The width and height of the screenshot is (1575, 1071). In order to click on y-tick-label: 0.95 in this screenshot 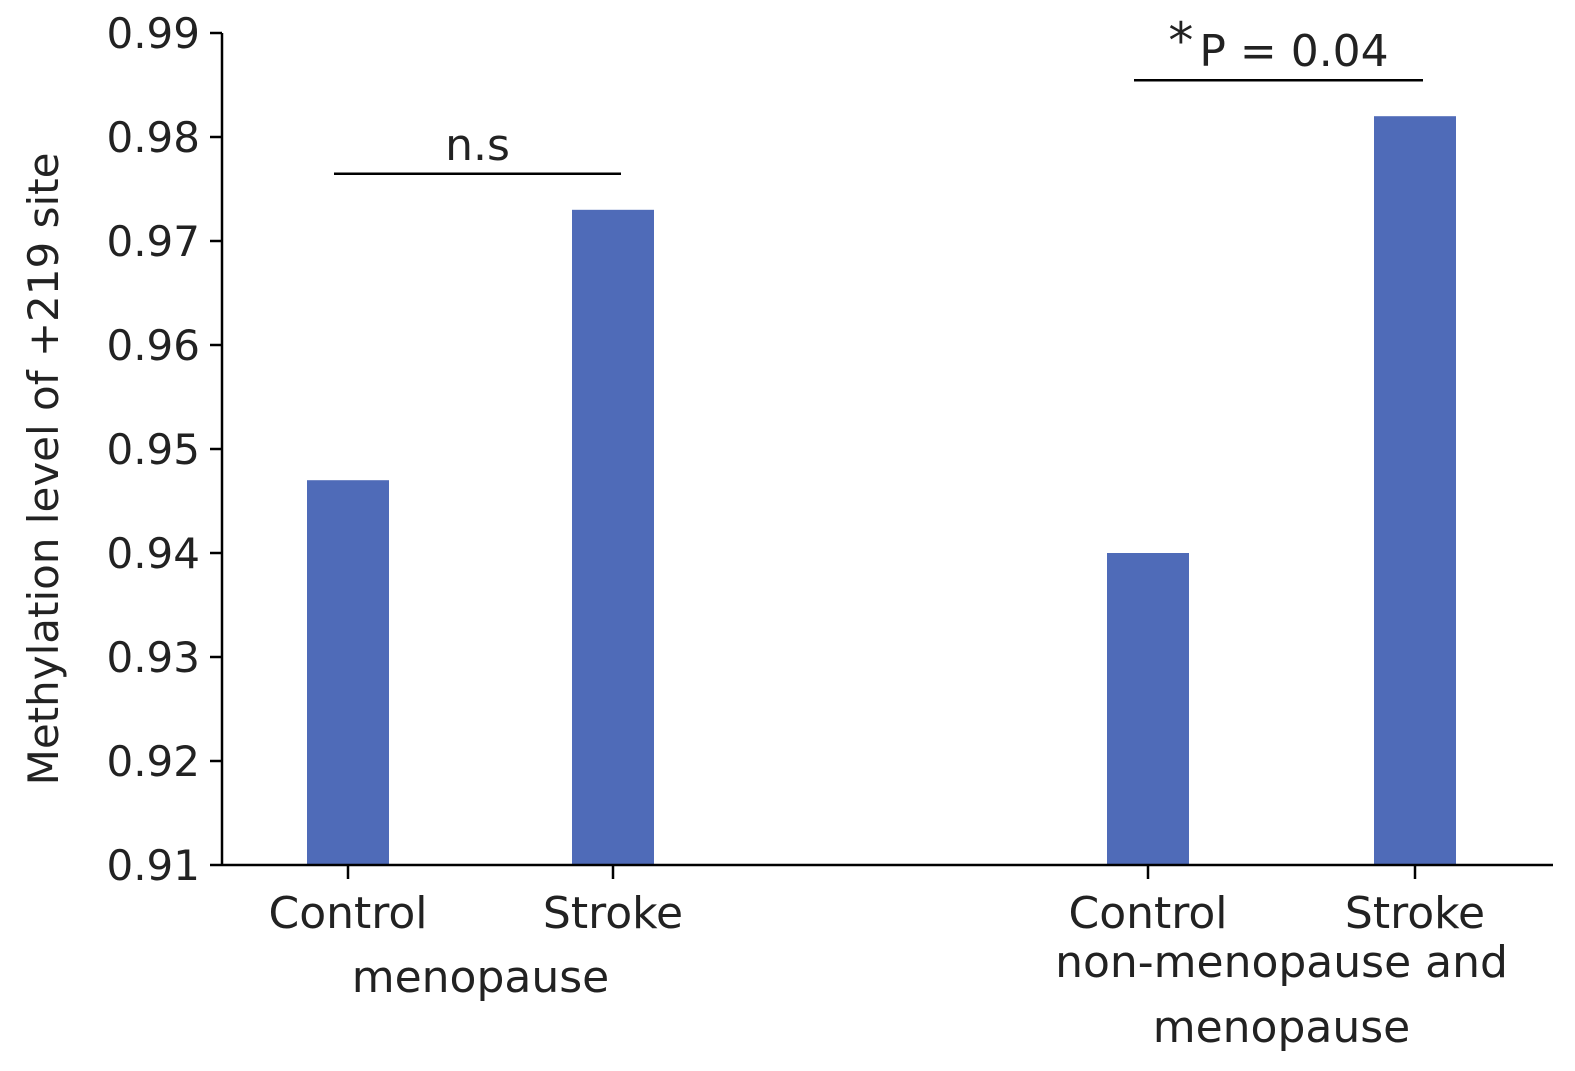, I will do `click(153, 449)`.